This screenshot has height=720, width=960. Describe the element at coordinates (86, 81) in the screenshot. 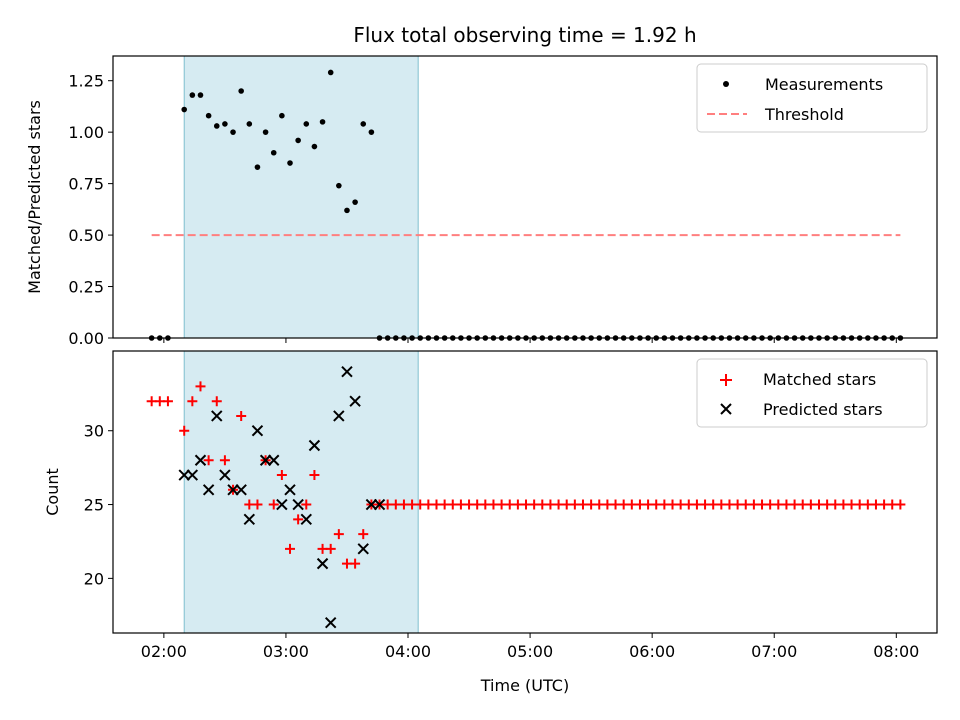

I see `top-y-tick-label: 1.25` at that location.